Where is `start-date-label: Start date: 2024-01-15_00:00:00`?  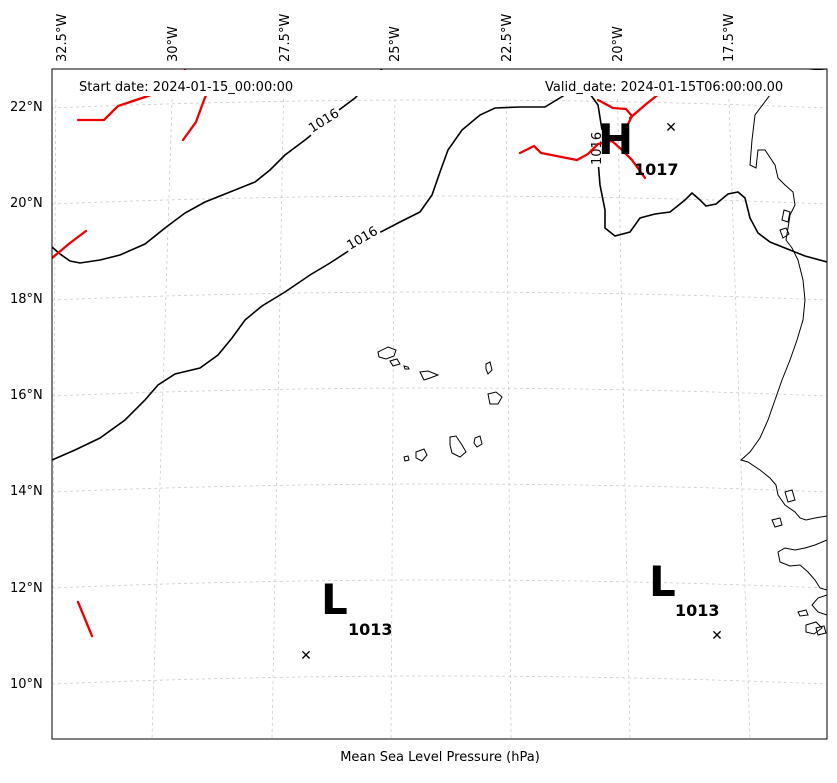
start-date-label: Start date: 2024-01-15_00:00:00 is located at coordinates (186, 87).